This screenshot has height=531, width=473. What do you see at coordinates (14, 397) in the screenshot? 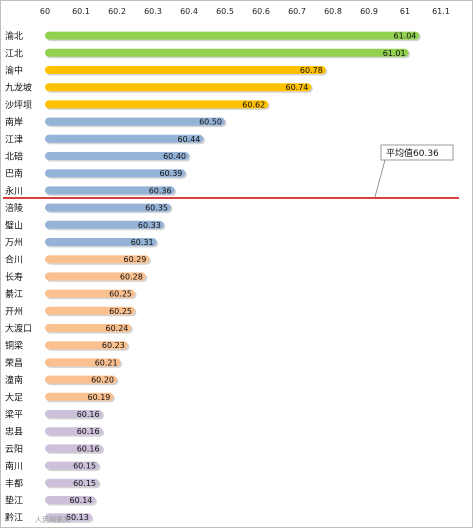
I see `category-label: 大足` at bounding box center [14, 397].